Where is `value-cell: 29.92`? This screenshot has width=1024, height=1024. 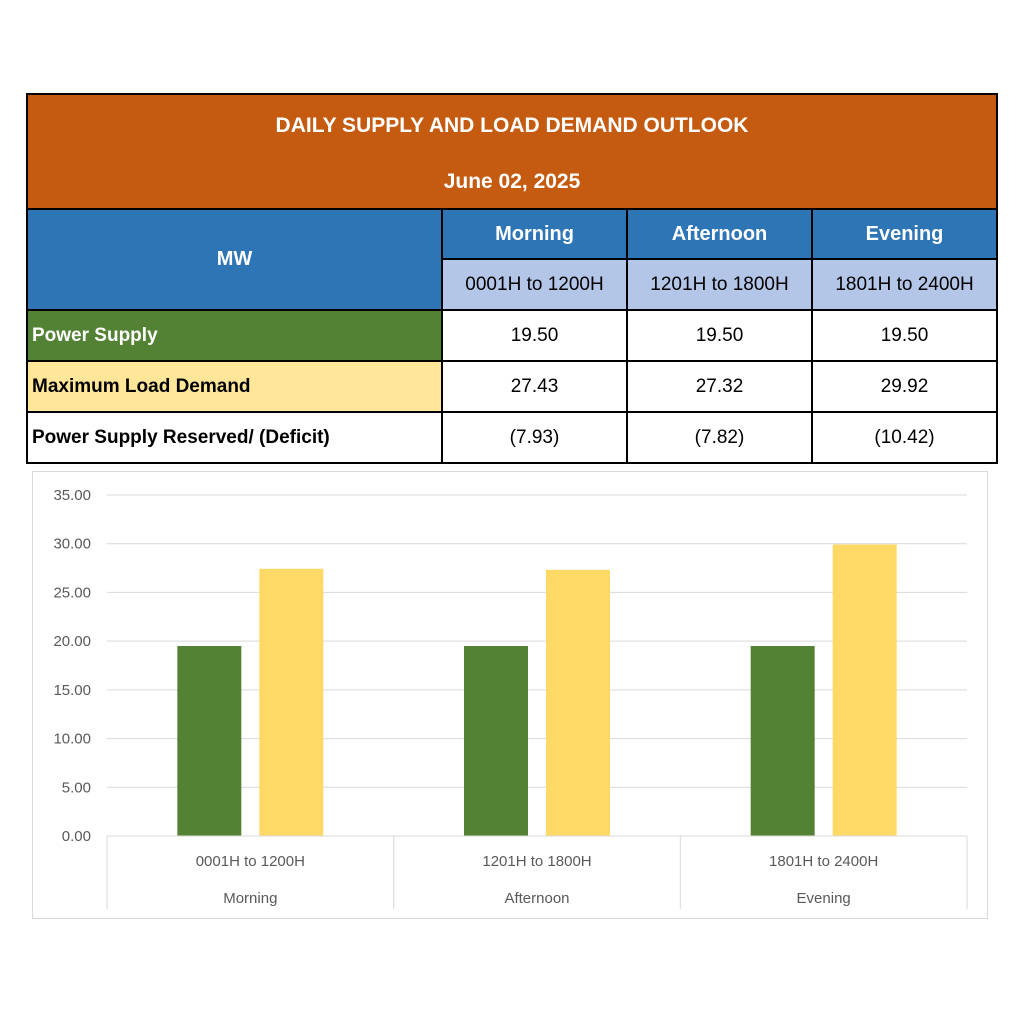 value-cell: 29.92 is located at coordinates (904, 386).